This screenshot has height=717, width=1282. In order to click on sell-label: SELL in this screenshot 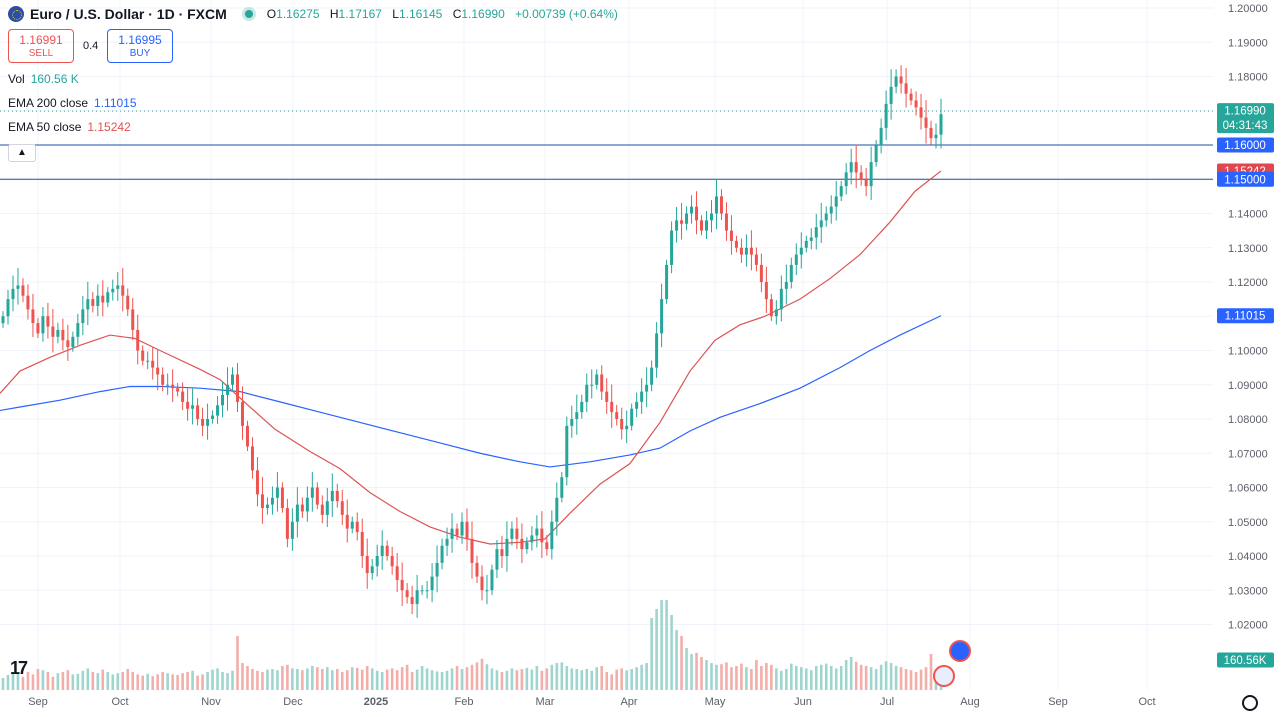, I will do `click(41, 53)`.